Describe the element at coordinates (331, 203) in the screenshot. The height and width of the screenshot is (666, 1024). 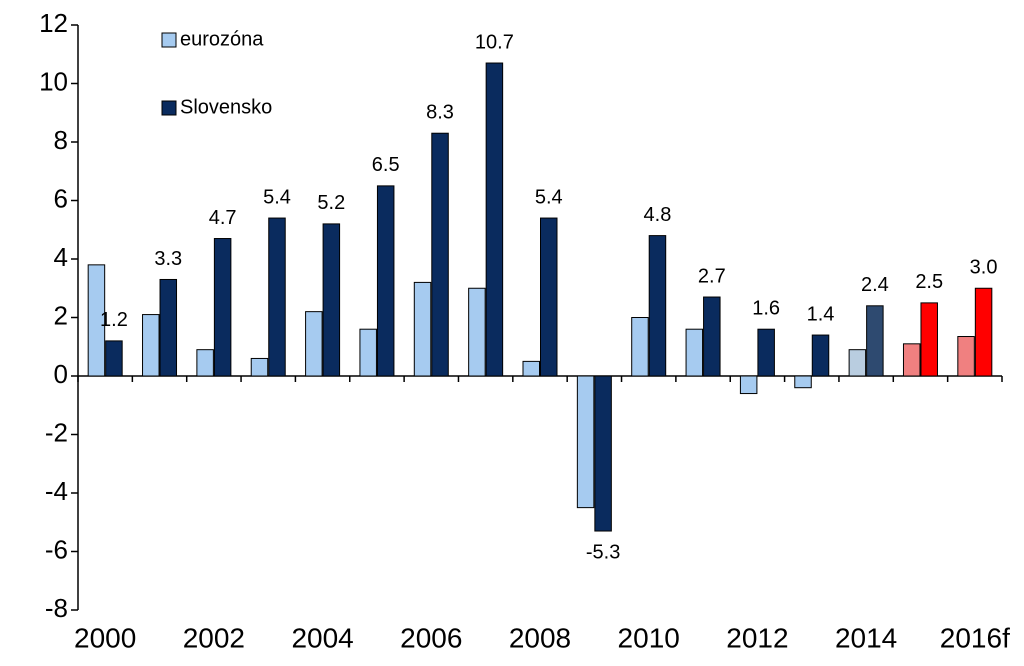
I see `data-label: 5.2` at that location.